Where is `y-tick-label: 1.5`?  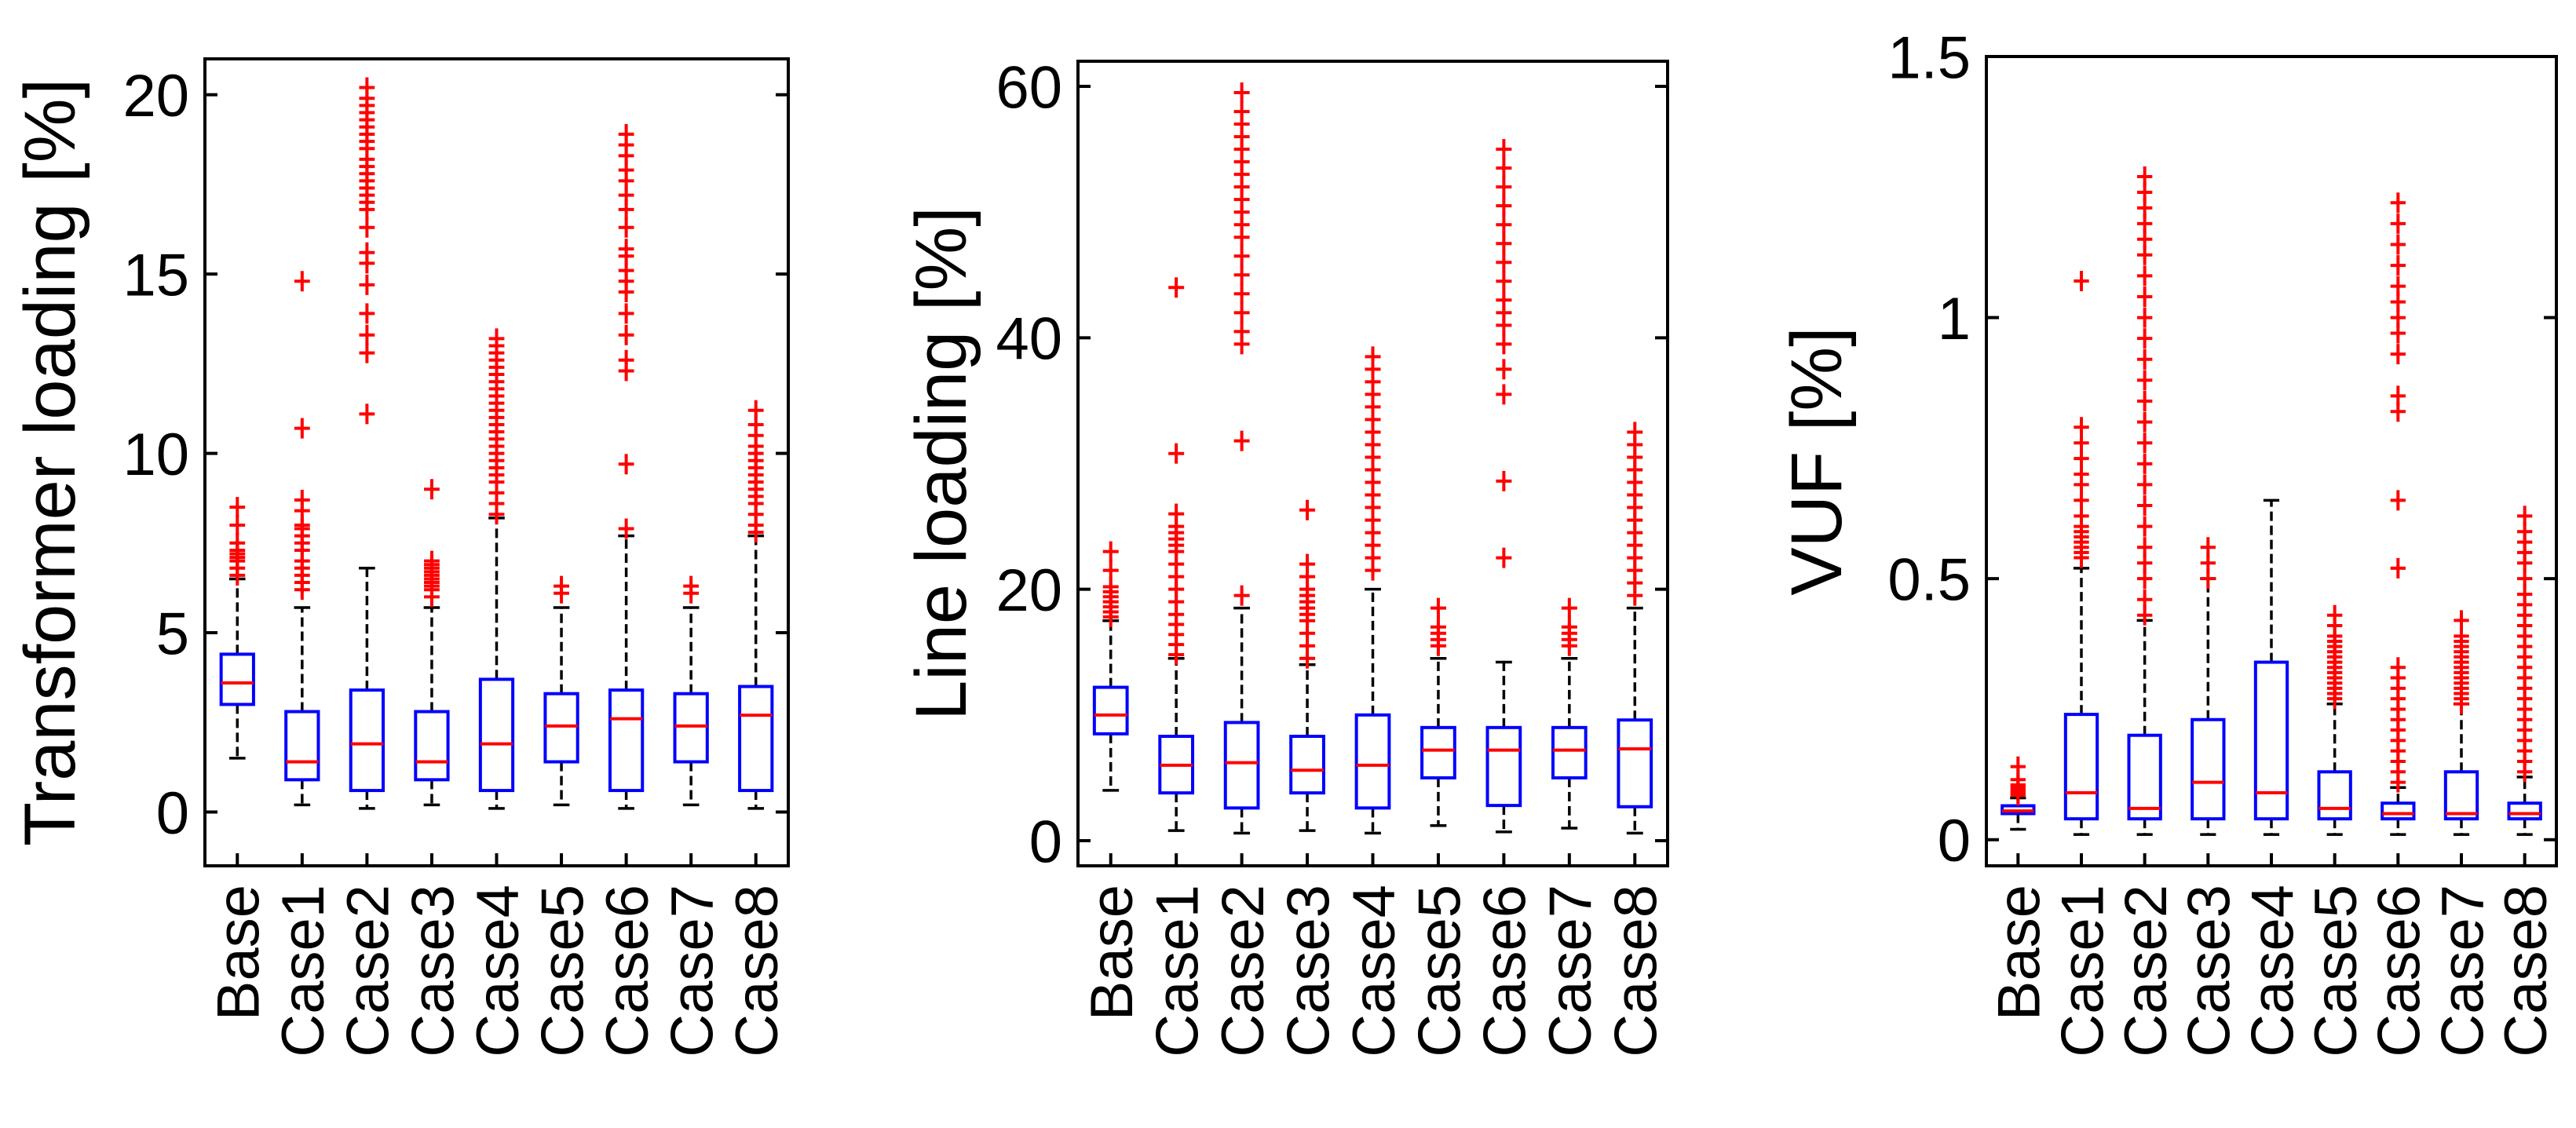
y-tick-label: 1.5 is located at coordinates (1929, 57).